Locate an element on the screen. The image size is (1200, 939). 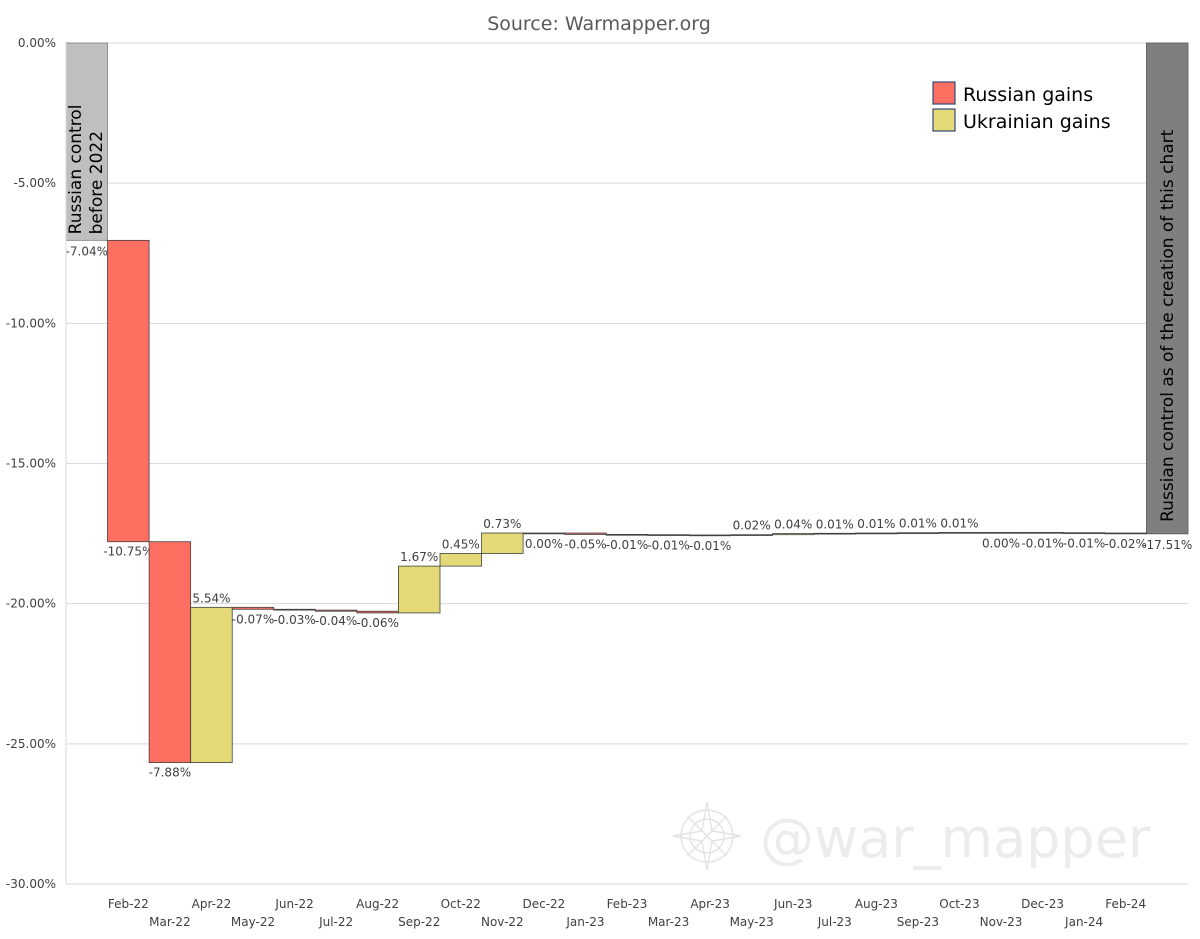
bar-data-label: 0.04% is located at coordinates (793, 525).